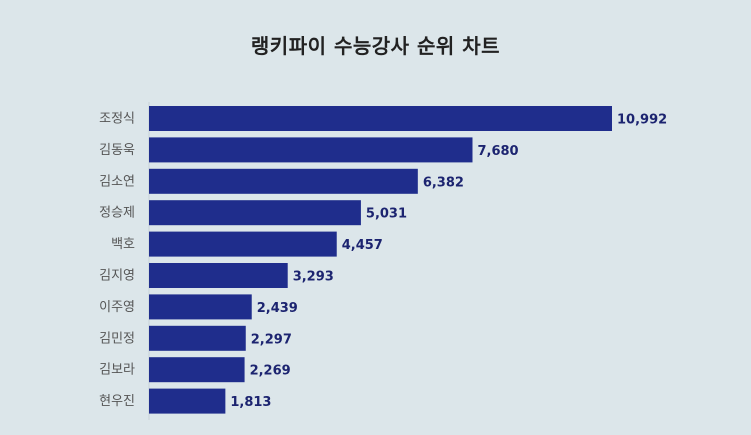 This screenshot has height=435, width=751. Describe the element at coordinates (386, 214) in the screenshot. I see `value-label-3: 5,031` at that location.